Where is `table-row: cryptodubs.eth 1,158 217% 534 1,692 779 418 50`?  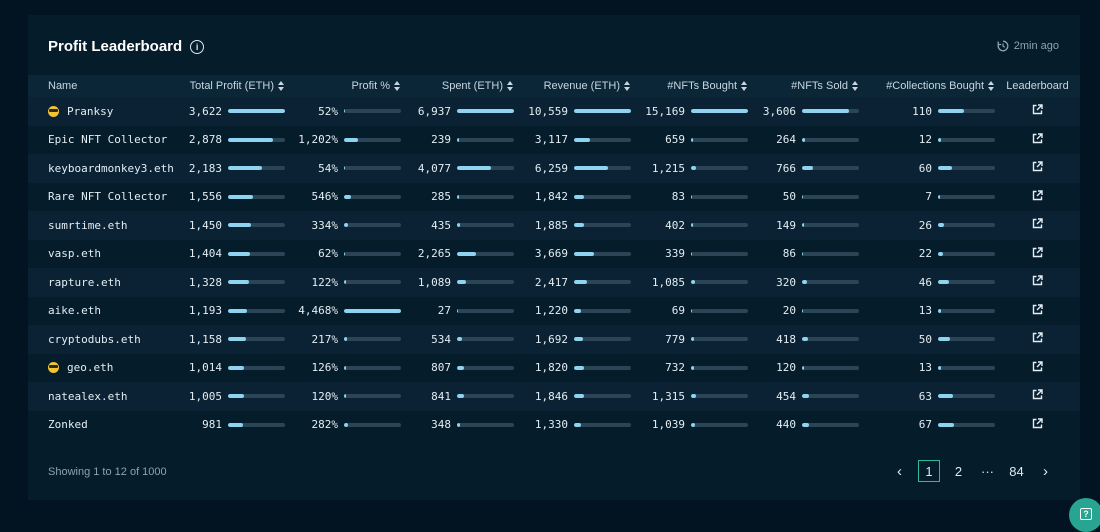
table-row: cryptodubs.eth 1,158 217% 534 1,692 779 418 50 is located at coordinates (554, 339).